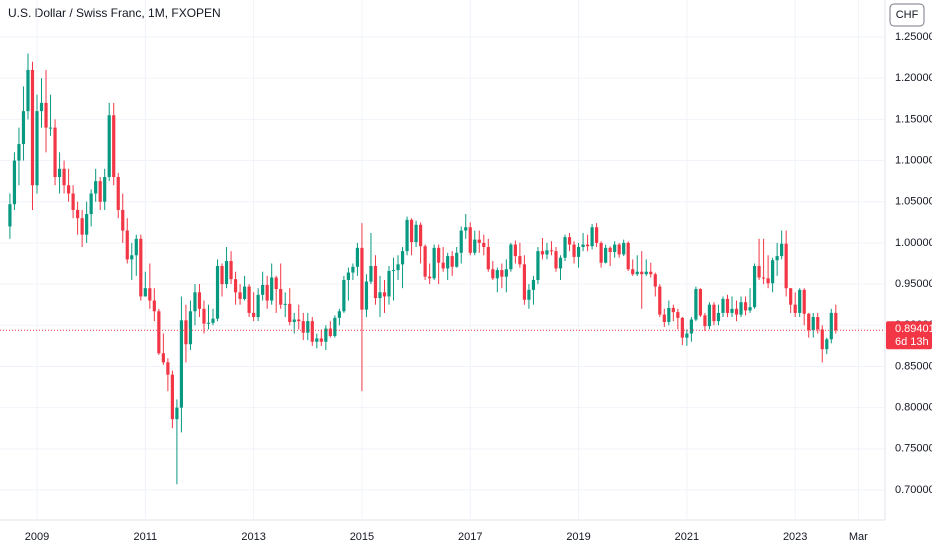 This screenshot has height=550, width=932. I want to click on y-tick-label: 1.25000, so click(913, 37).